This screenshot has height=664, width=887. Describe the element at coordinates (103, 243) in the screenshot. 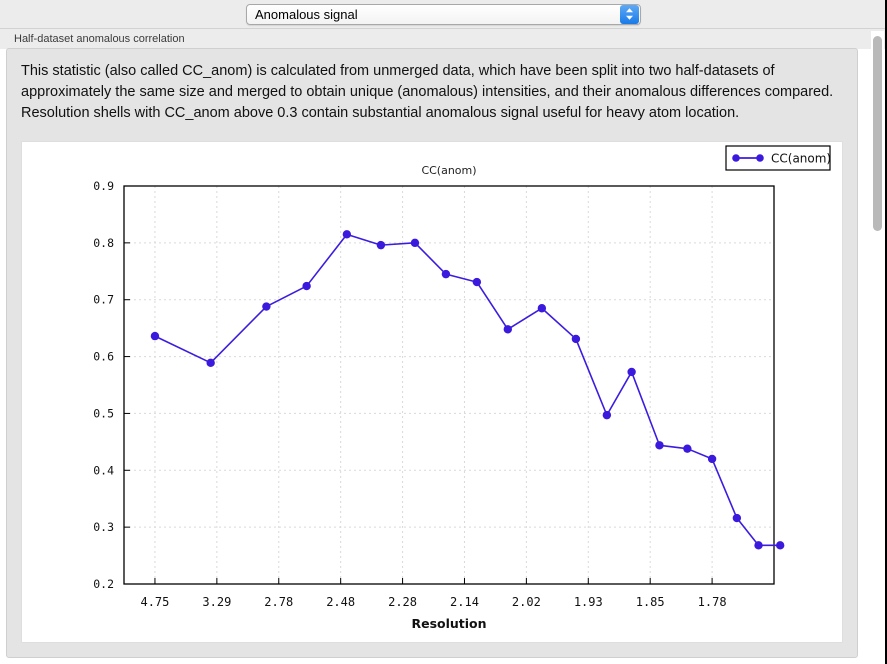

I see `y-axis-tick-label: 0.8` at that location.